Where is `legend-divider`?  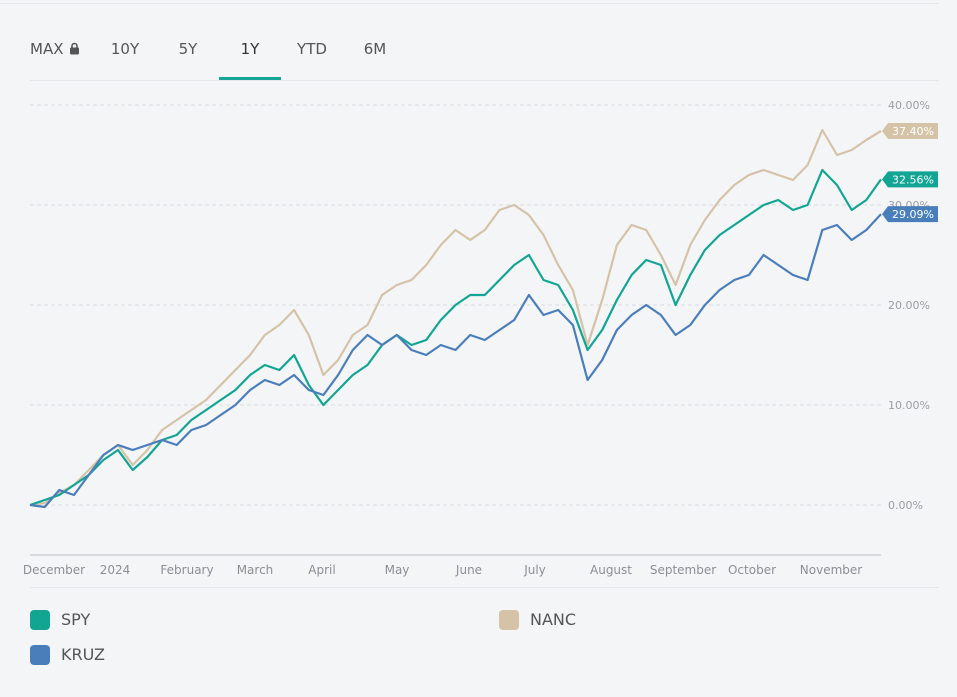
legend-divider is located at coordinates (484, 587).